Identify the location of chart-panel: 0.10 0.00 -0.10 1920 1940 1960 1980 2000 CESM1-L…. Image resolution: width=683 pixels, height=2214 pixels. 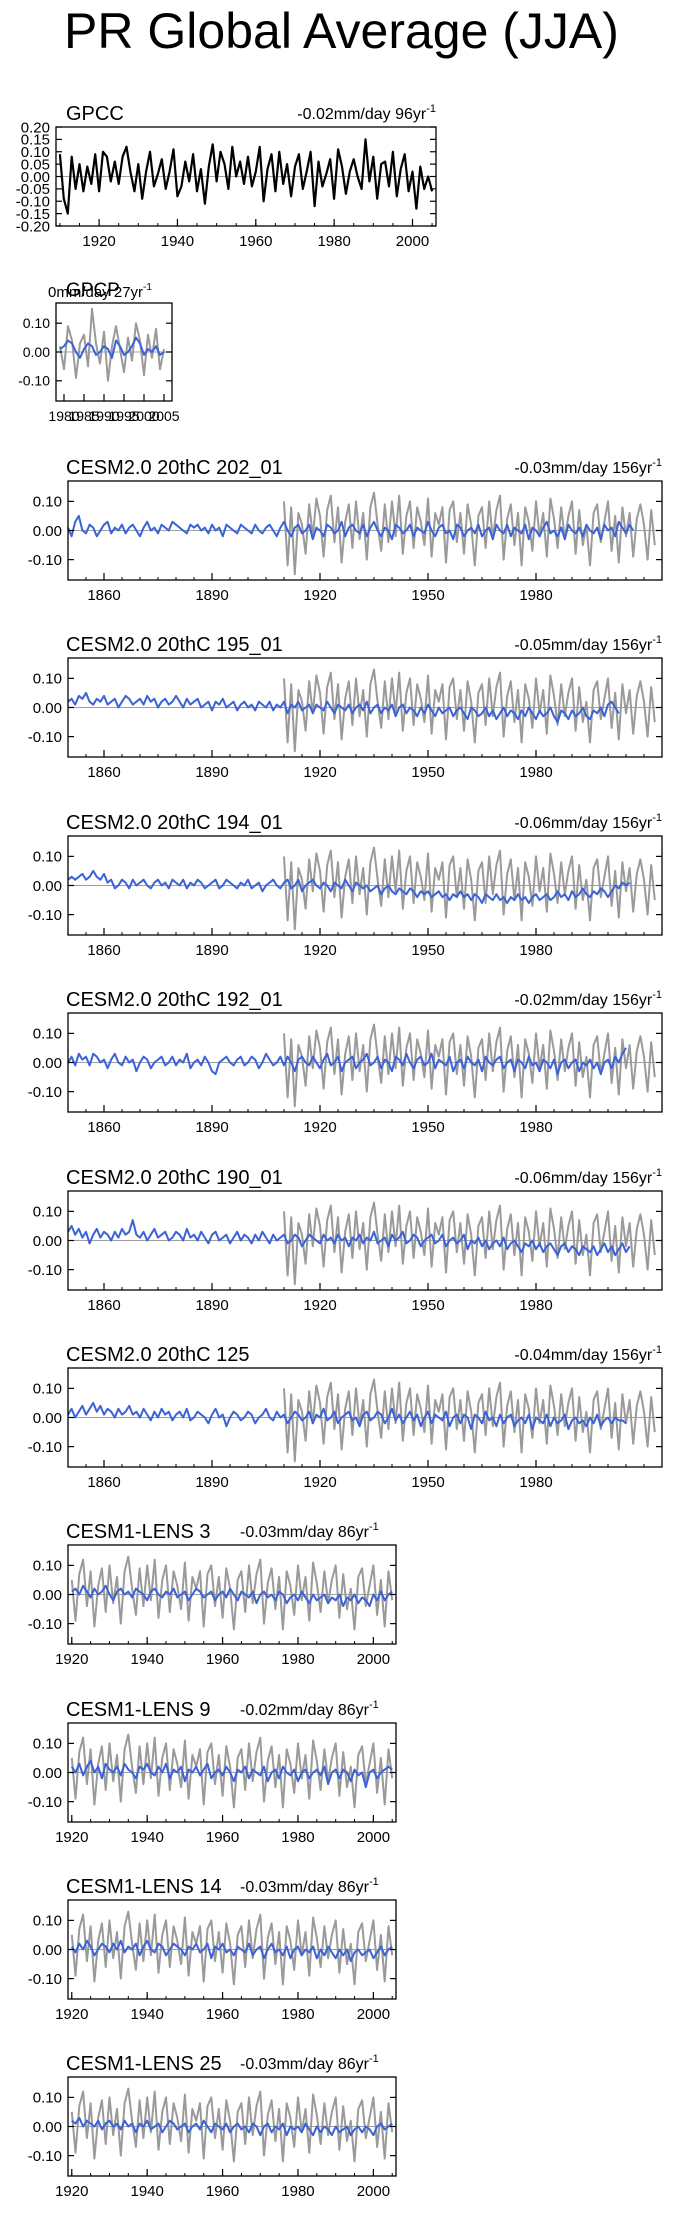
(212, 1594).